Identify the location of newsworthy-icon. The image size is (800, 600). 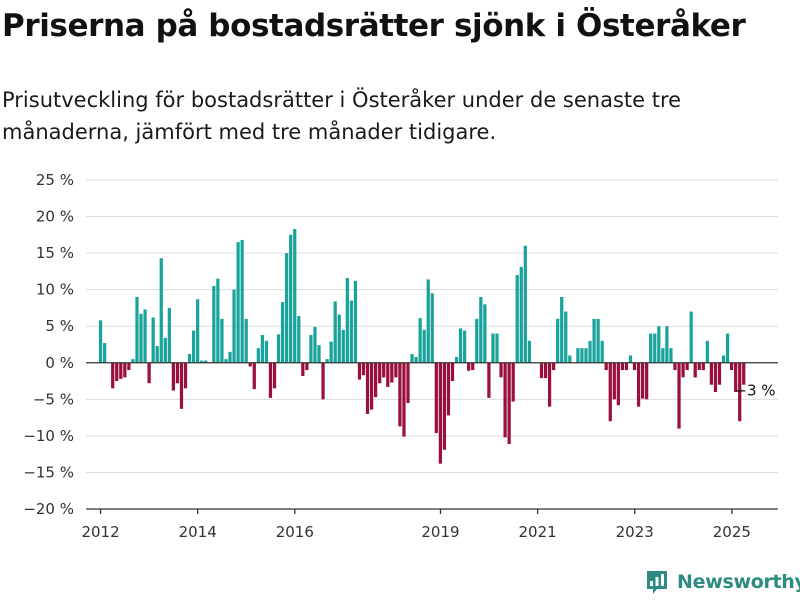
(657, 582).